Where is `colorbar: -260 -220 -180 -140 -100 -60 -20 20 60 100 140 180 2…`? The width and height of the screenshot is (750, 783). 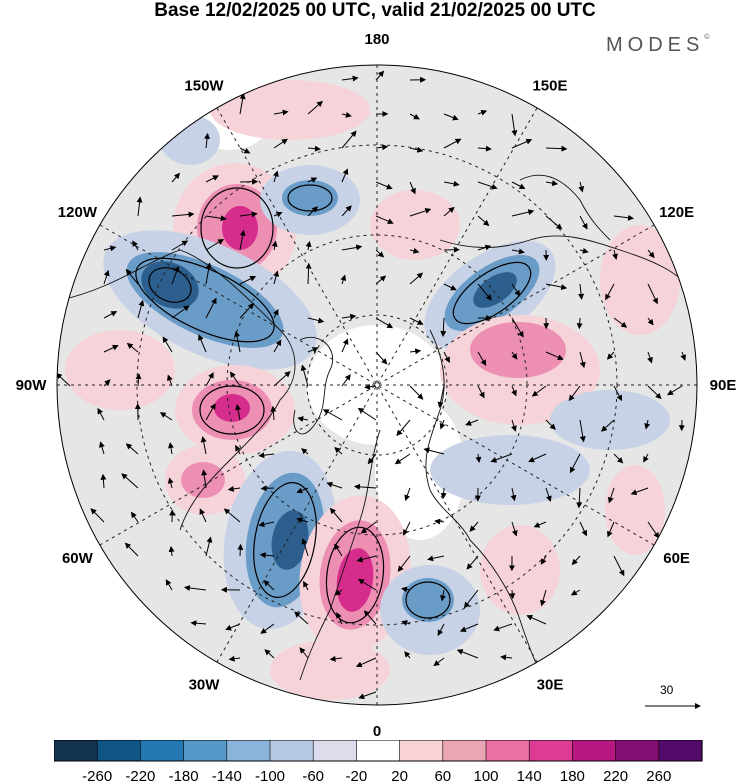 colorbar: -260 -220 -180 -140 -100 -60 -20 20 60 100 140 180 2… is located at coordinates (378, 761).